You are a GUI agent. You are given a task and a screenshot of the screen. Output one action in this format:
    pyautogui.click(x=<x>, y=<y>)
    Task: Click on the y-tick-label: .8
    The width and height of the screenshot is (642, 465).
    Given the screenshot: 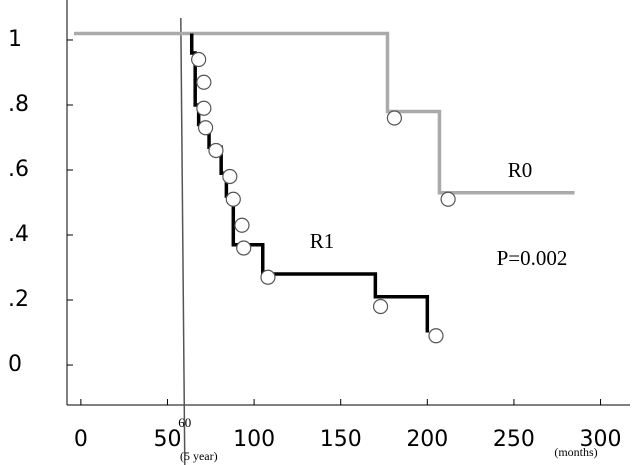 What is the action you would take?
    pyautogui.click(x=18, y=104)
    